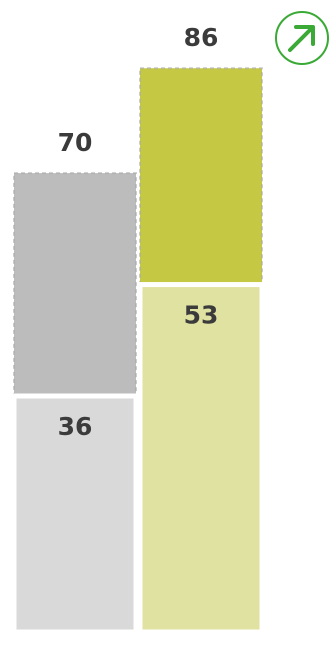 This screenshot has height=660, width=335. I want to click on value-label: 86, so click(201, 37).